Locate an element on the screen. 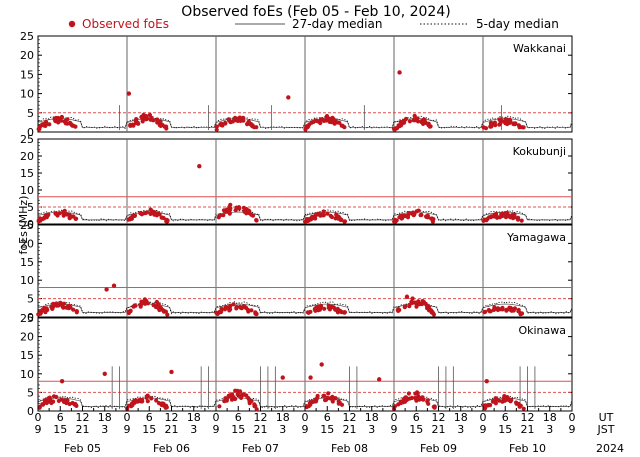  x-day-label: Feb 10 is located at coordinates (527, 448).